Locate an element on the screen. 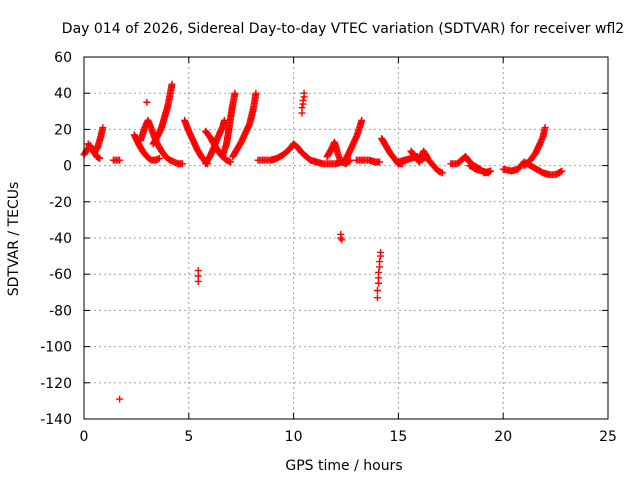  x-tick-label: 0 is located at coordinates (84, 437).